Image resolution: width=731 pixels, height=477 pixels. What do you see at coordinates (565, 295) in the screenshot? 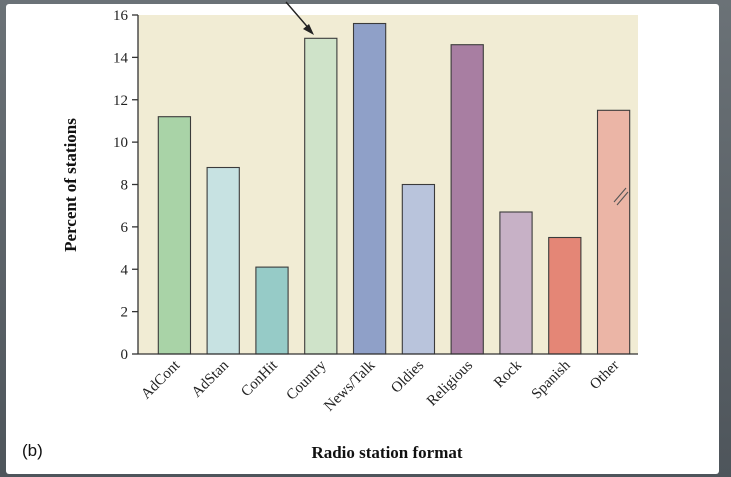
I see `bar-spanish` at bounding box center [565, 295].